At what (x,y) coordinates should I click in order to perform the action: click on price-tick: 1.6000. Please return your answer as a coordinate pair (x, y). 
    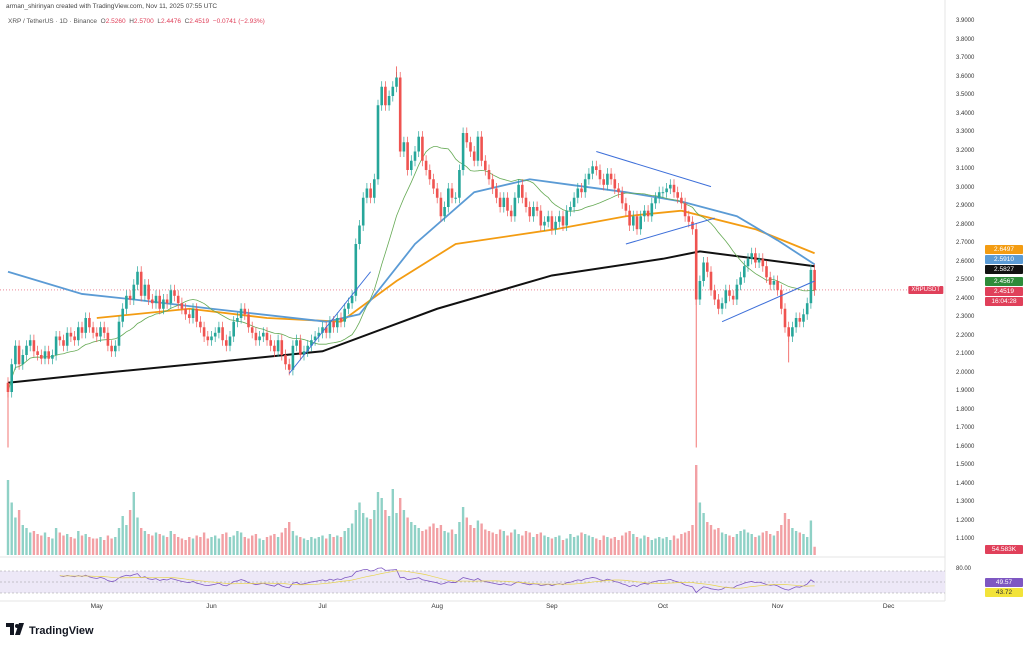
    Looking at the image, I should click on (965, 446).